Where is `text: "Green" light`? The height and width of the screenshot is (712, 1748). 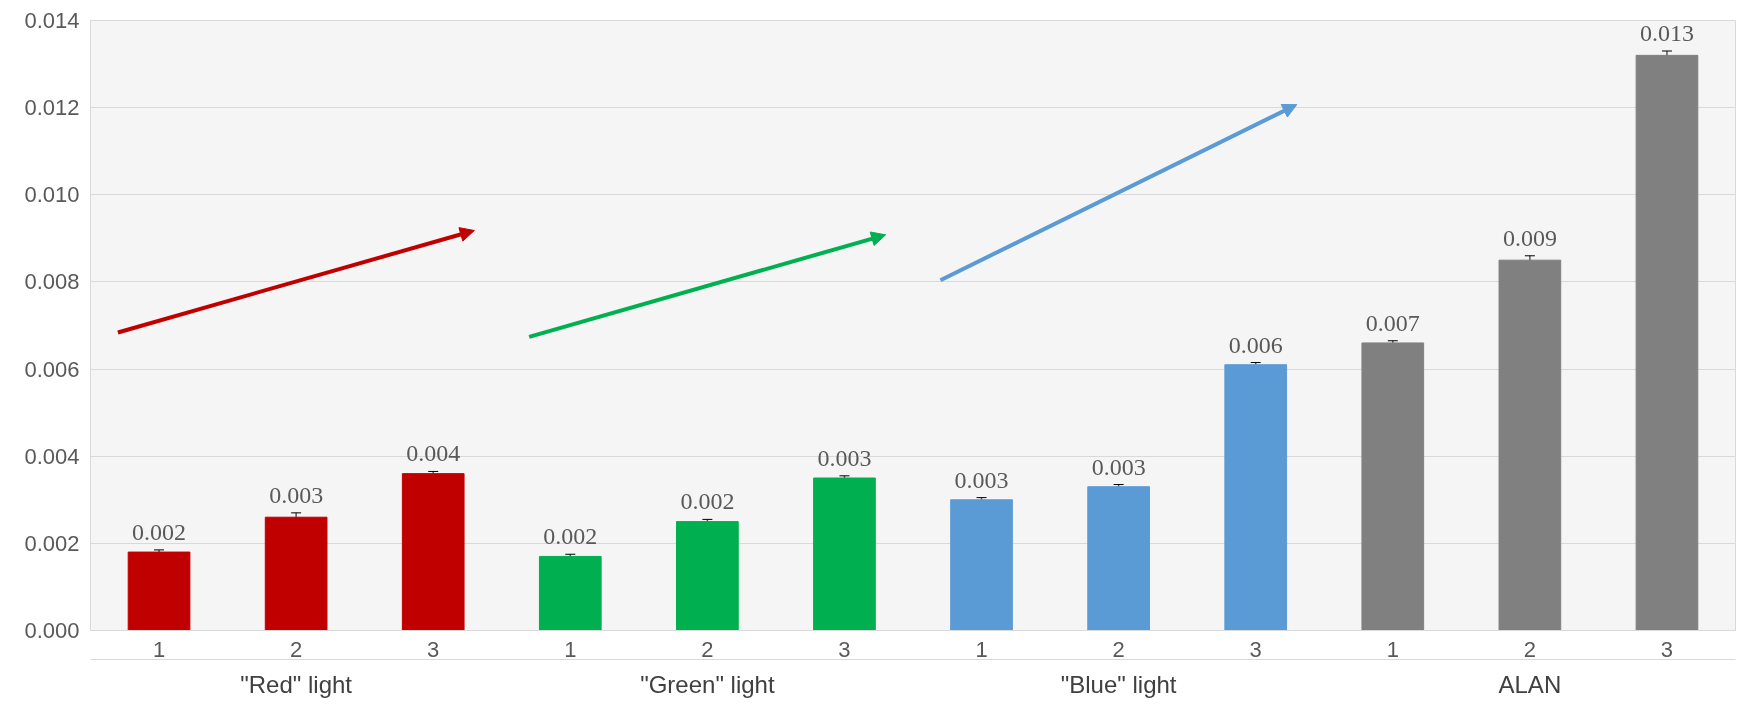 text: "Green" light is located at coordinates (707, 684).